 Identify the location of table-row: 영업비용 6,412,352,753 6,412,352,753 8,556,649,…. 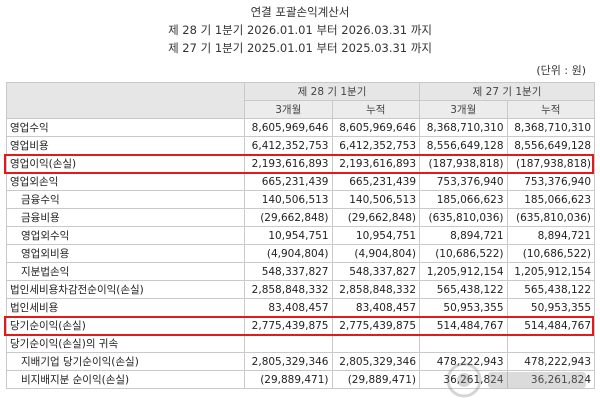
(301, 145).